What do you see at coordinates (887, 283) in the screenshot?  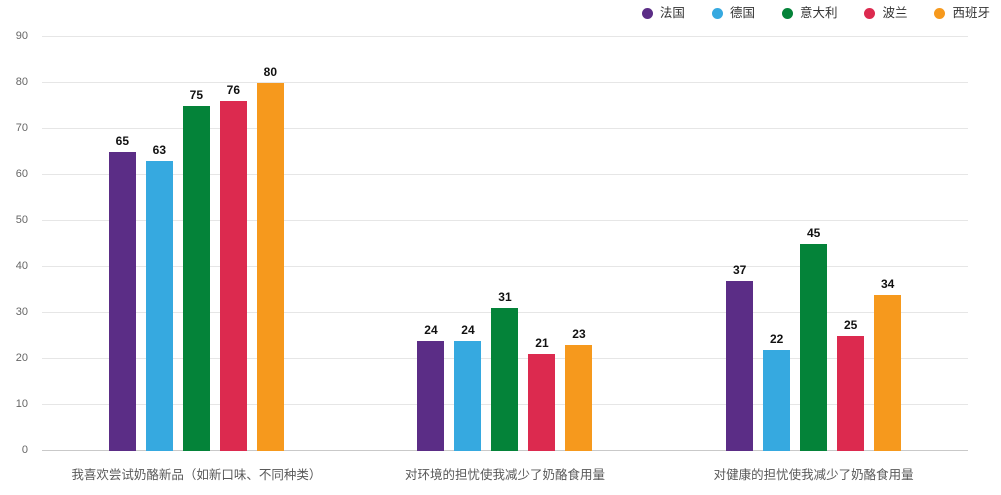 I see `bar-value-label: 34` at bounding box center [887, 283].